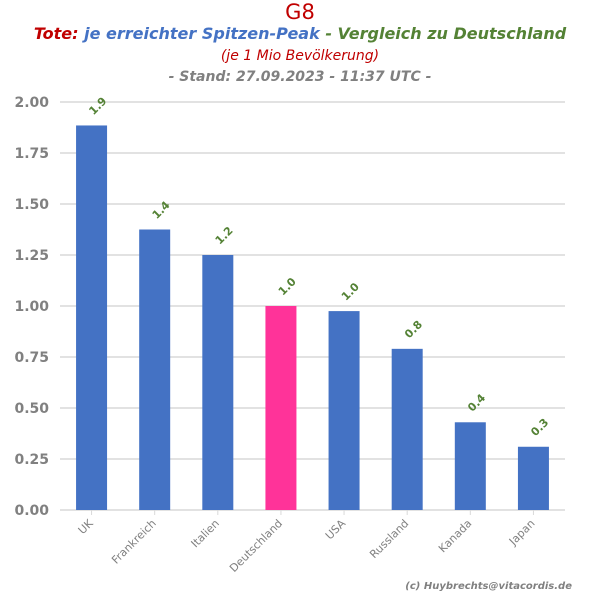 The image size is (600, 600). Describe the element at coordinates (389, 539) in the screenshot. I see `x-tick-label: Russland` at that location.